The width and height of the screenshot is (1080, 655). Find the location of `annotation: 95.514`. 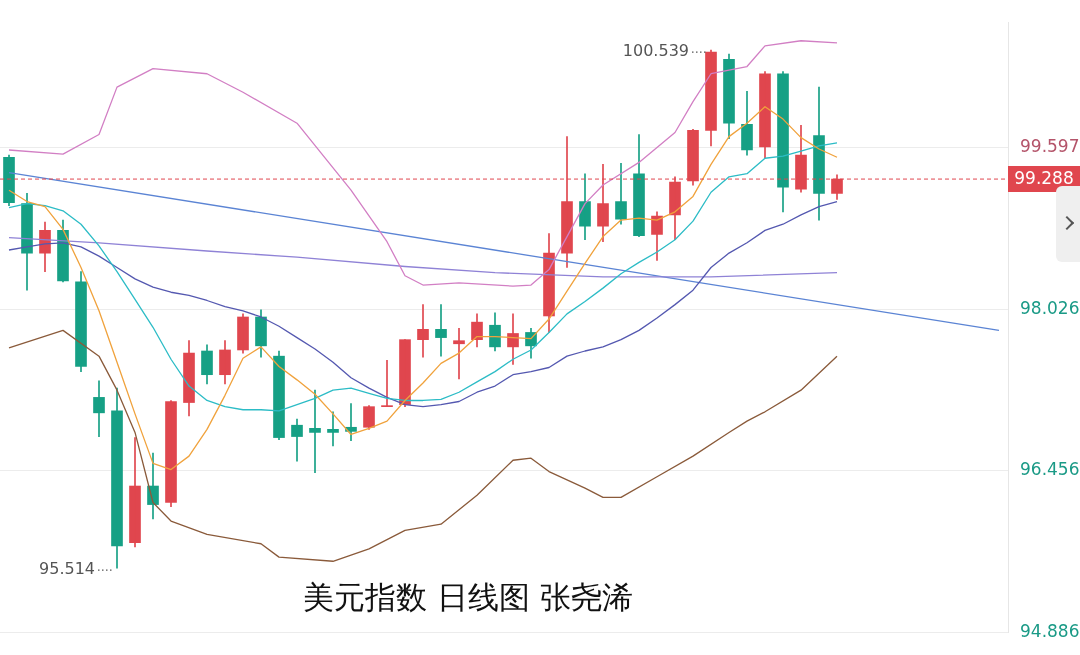

annotation: 95.514 is located at coordinates (67, 569).